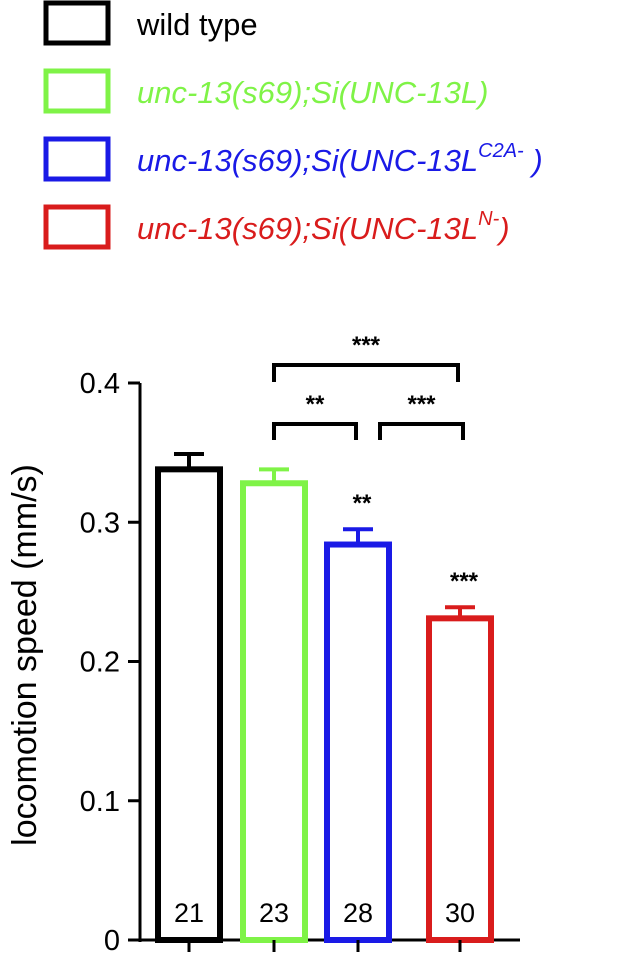  I want to click on y-tick-label: 0.3, so click(100, 523).